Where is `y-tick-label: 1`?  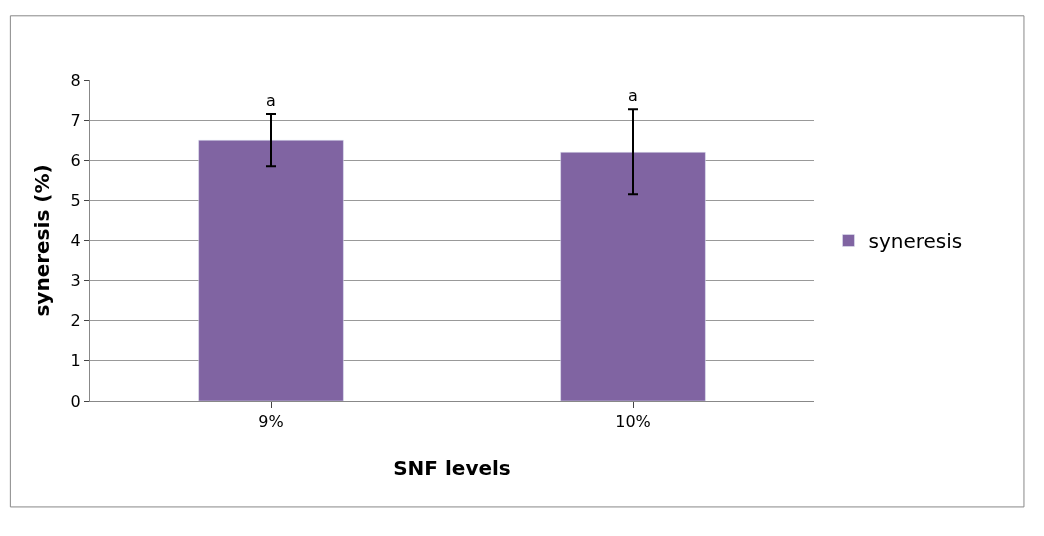 y-tick-label: 1 is located at coordinates (75, 361).